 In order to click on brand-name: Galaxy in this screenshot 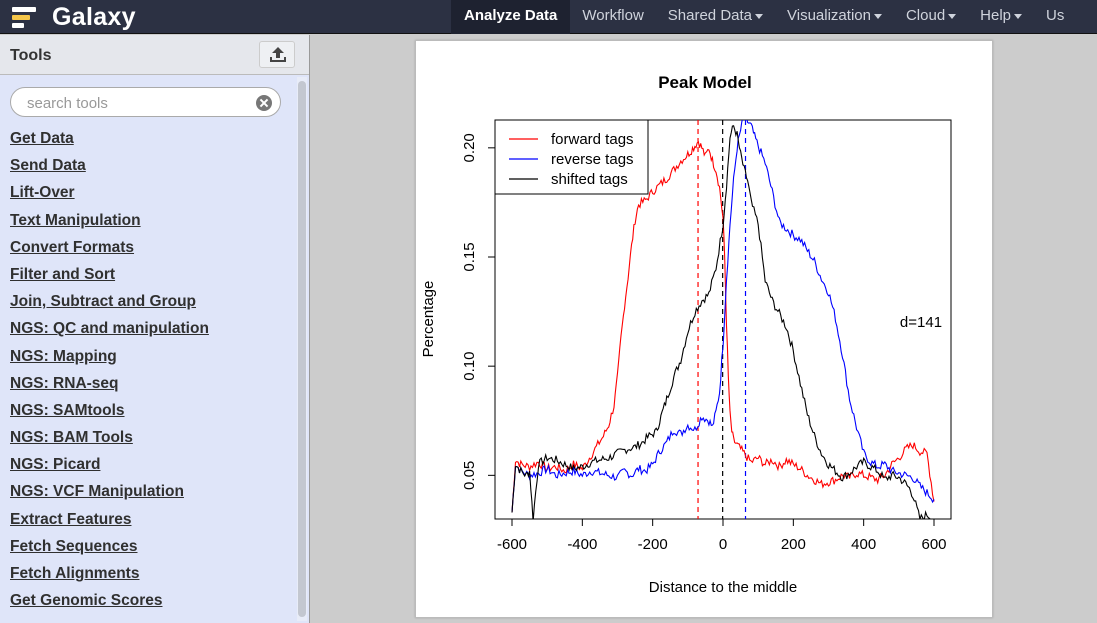, I will do `click(94, 16)`.